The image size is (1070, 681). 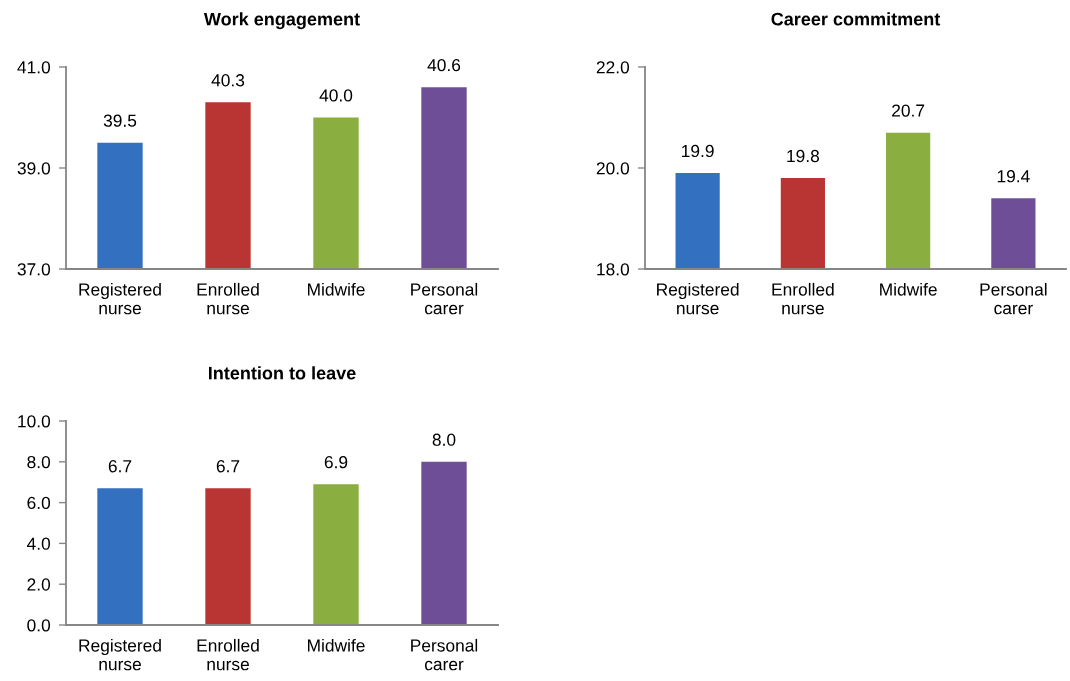 What do you see at coordinates (38, 543) in the screenshot?
I see `y-tick-label: 4.0` at bounding box center [38, 543].